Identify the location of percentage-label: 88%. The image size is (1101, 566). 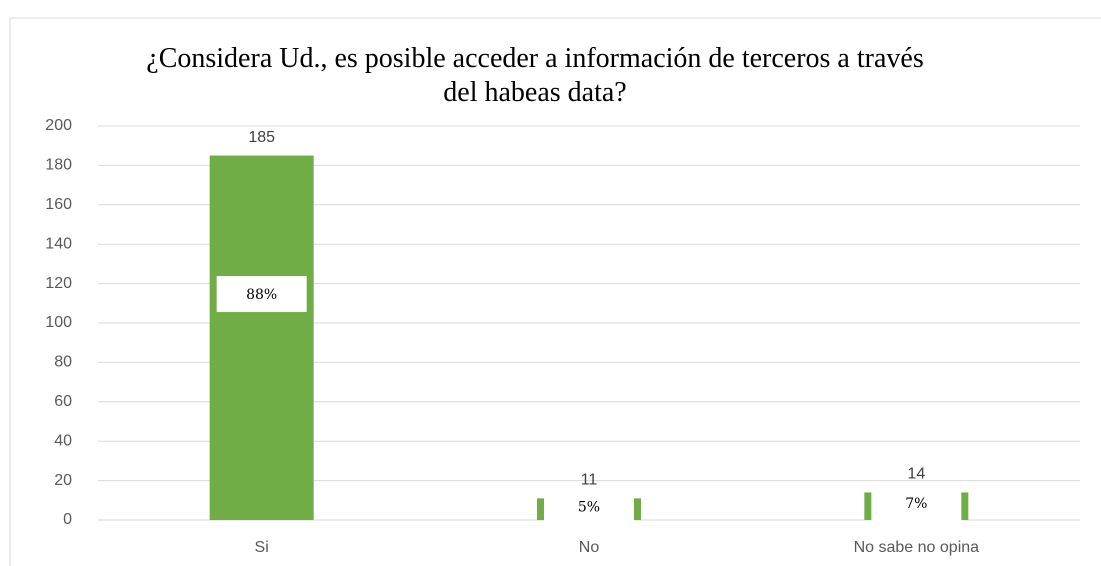
(261, 295).